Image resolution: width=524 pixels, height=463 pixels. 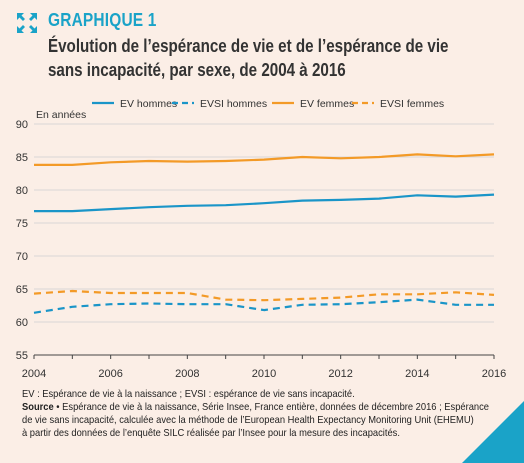 I want to click on y-tick-label: 75, so click(x=22, y=224).